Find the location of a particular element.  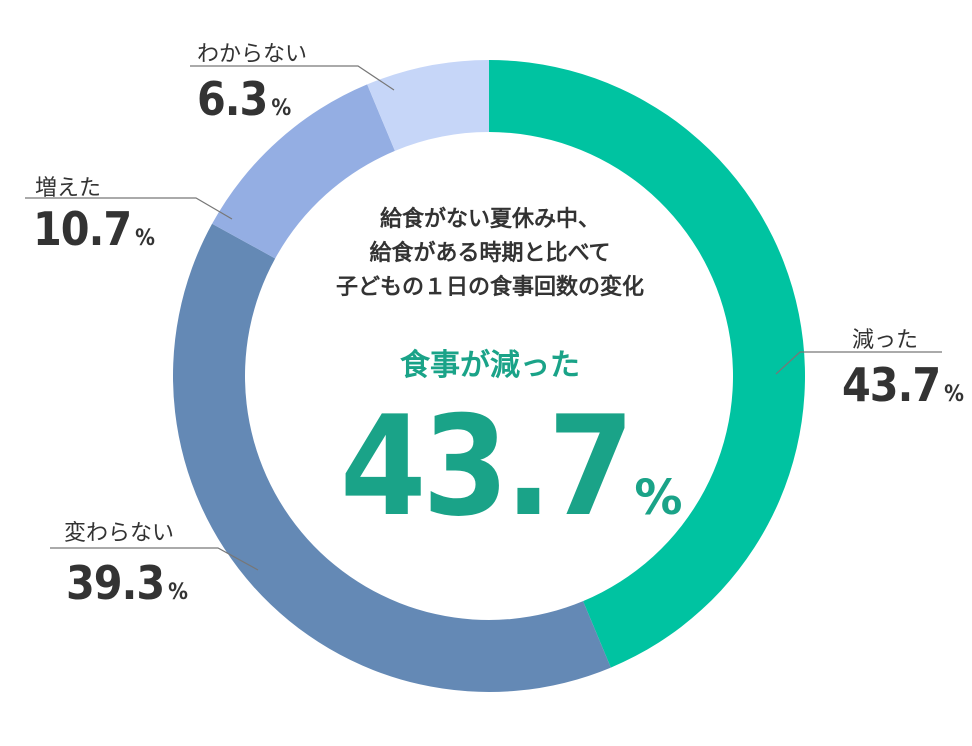

slice-value-number: 6.3 is located at coordinates (232, 99).